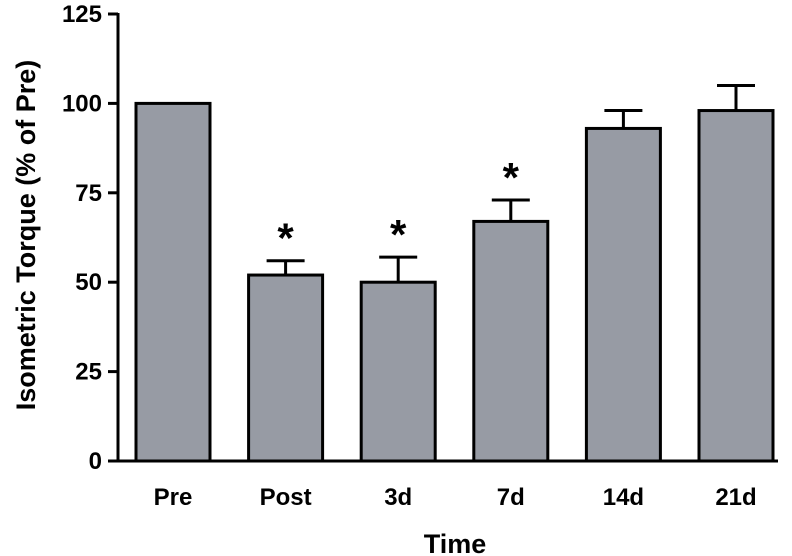 This screenshot has height=556, width=792. Describe the element at coordinates (90, 238) in the screenshot. I see `y-axis-ticks: 0 25 50 75 100 125` at that location.